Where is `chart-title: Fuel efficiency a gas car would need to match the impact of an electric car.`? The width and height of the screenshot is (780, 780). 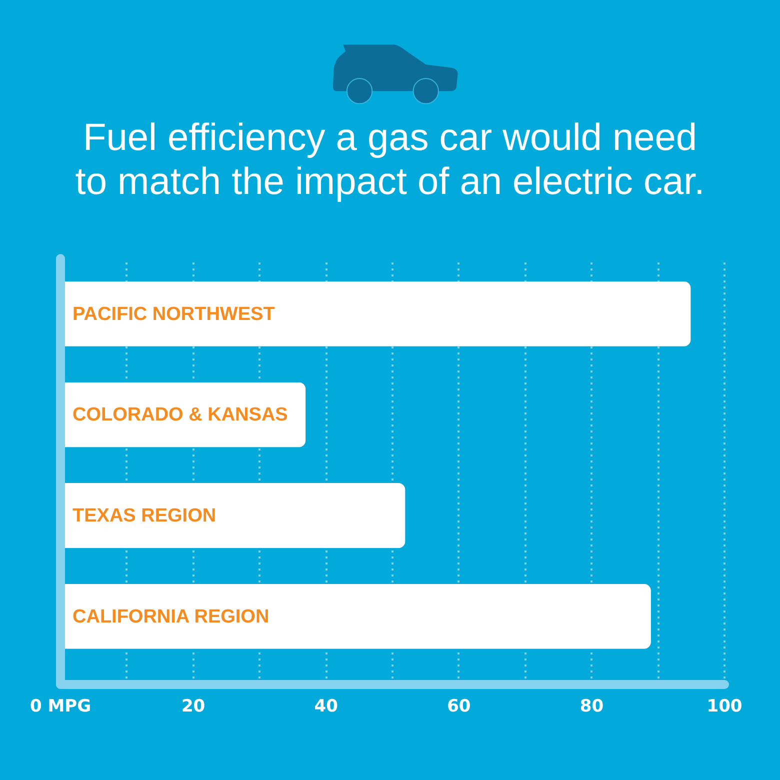
chart-title: Fuel efficiency a gas car would need to match the impact of an electric car. is located at coordinates (390, 160).